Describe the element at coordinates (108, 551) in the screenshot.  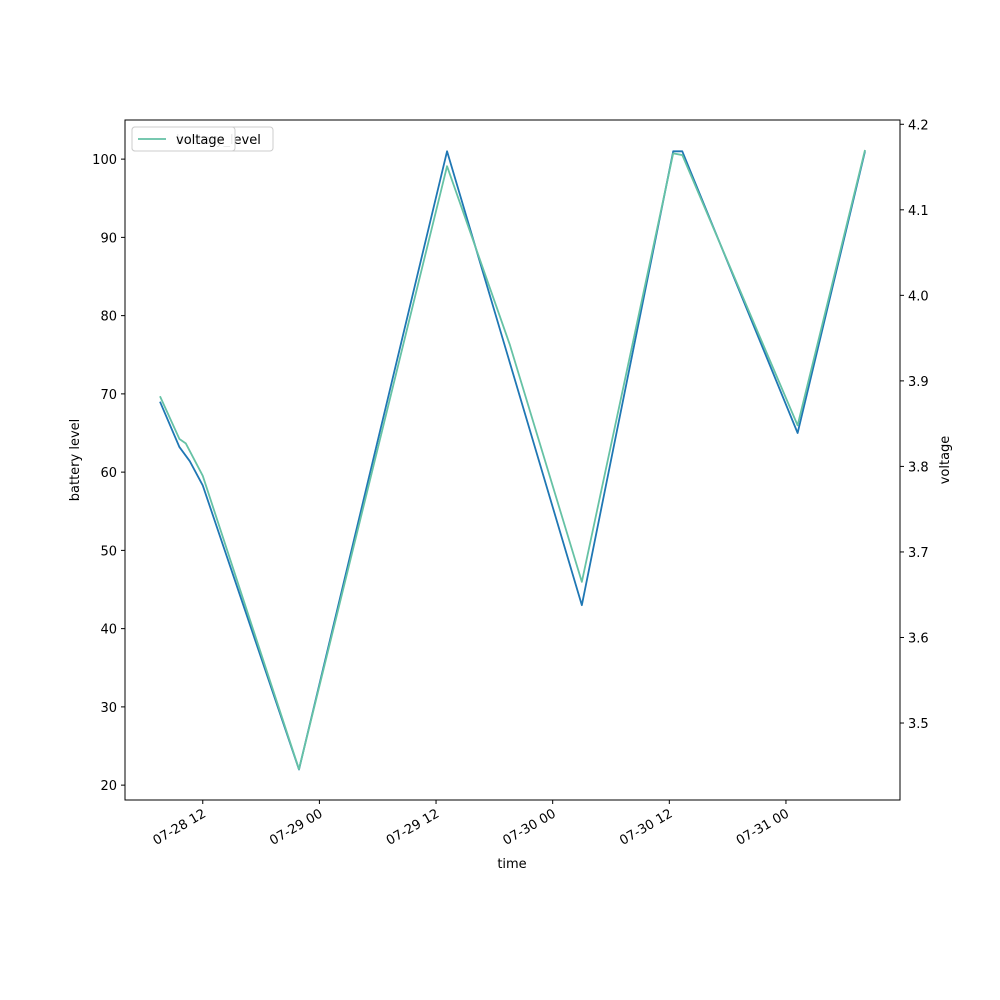
I see `y-tick-label: 50` at that location.